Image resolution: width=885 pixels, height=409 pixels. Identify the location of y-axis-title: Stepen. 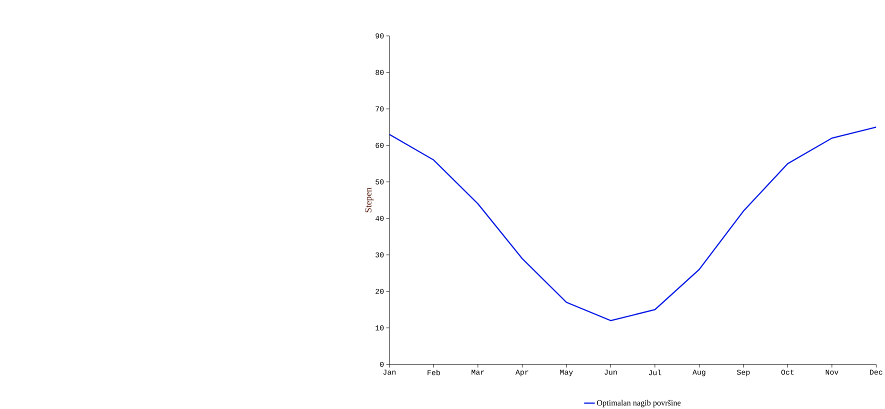
(369, 200).